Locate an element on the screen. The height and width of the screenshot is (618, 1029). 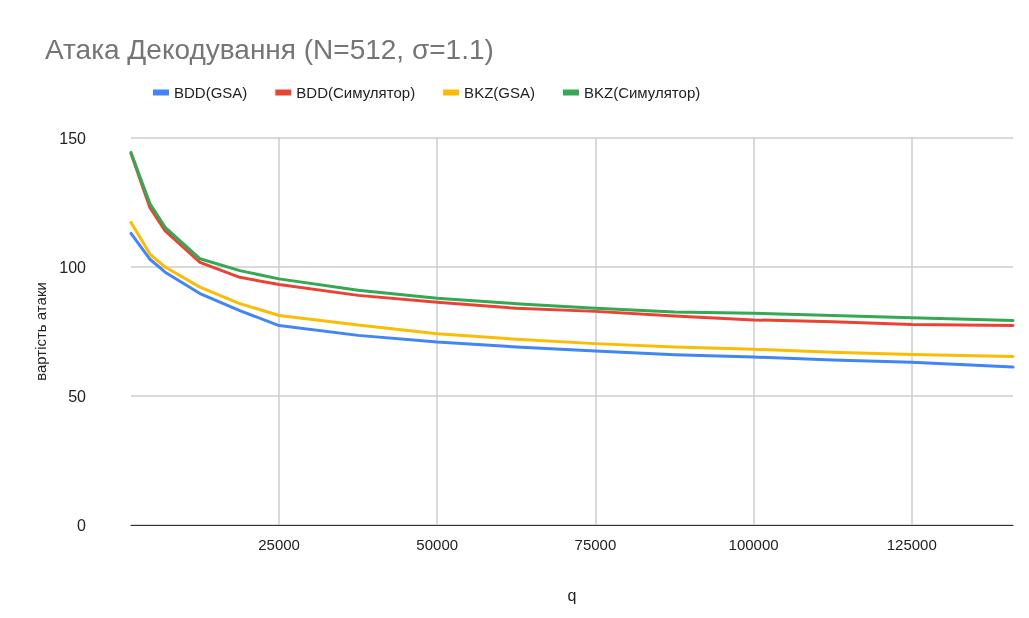
y-tick-label: 50 is located at coordinates (77, 396).